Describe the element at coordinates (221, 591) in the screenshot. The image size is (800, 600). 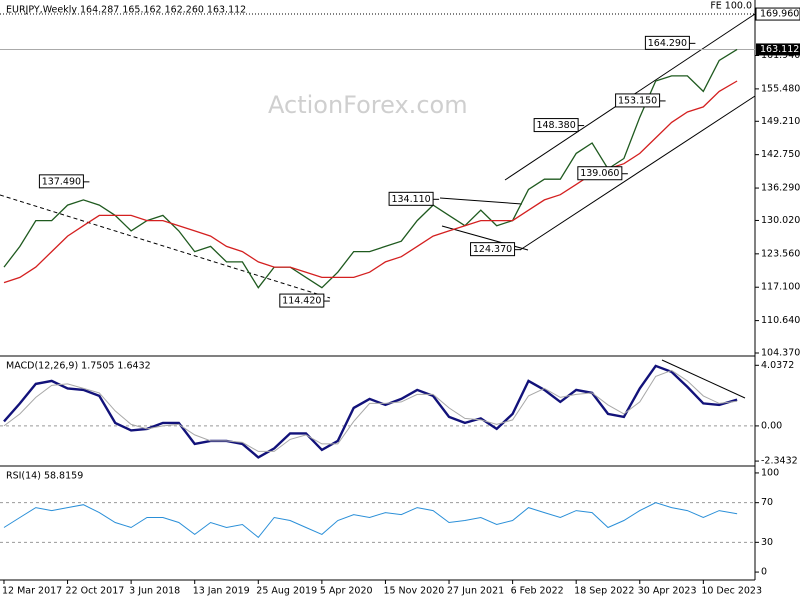
I see `x-tick-label: 13 Jan 2019` at that location.